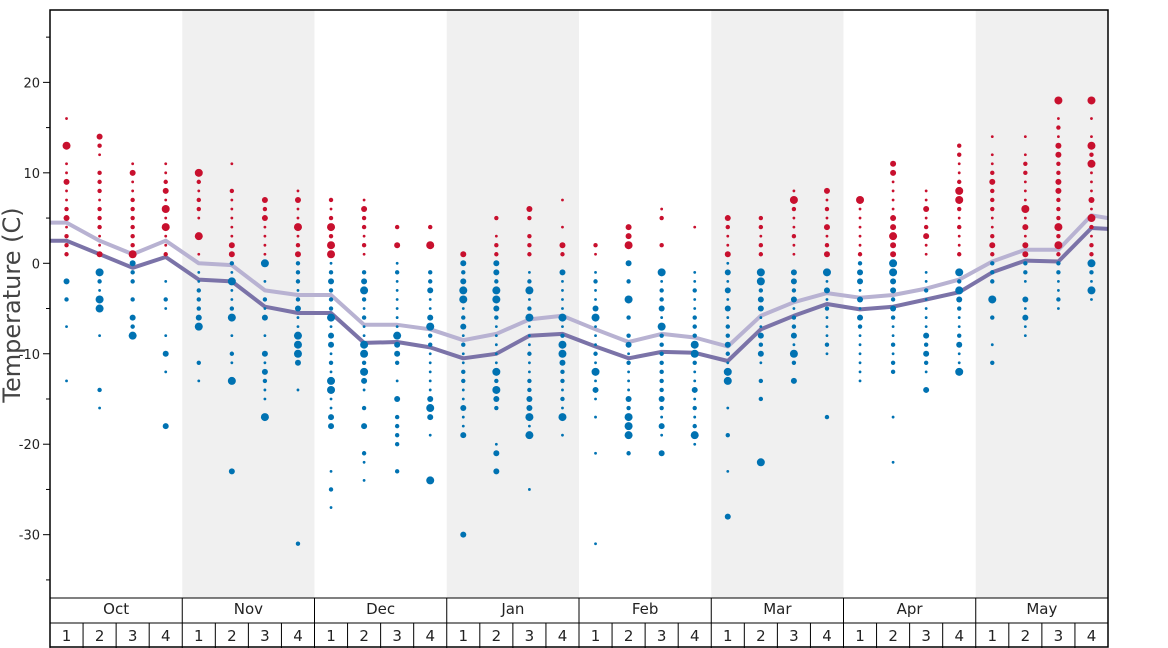 The width and height of the screenshot is (1168, 648). I want to click on month-shade-may, so click(1041, 304).